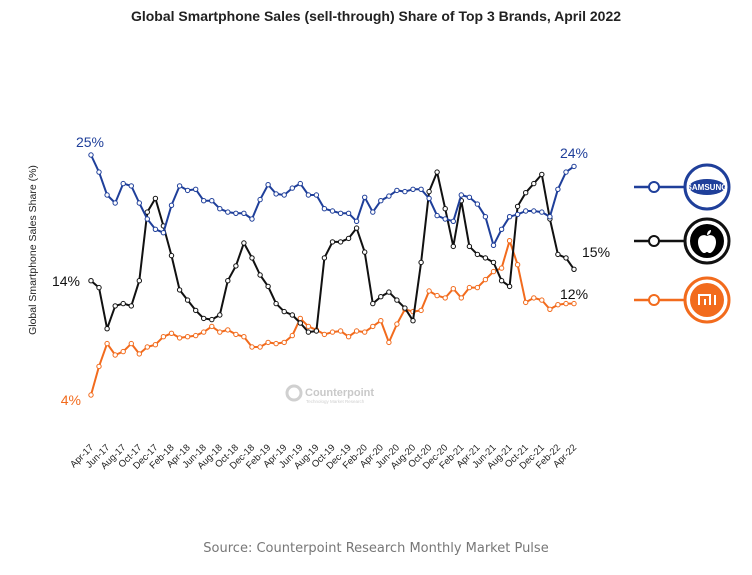  Describe the element at coordinates (574, 153) in the screenshot. I see `series-samsung-end-label: 24%` at that location.